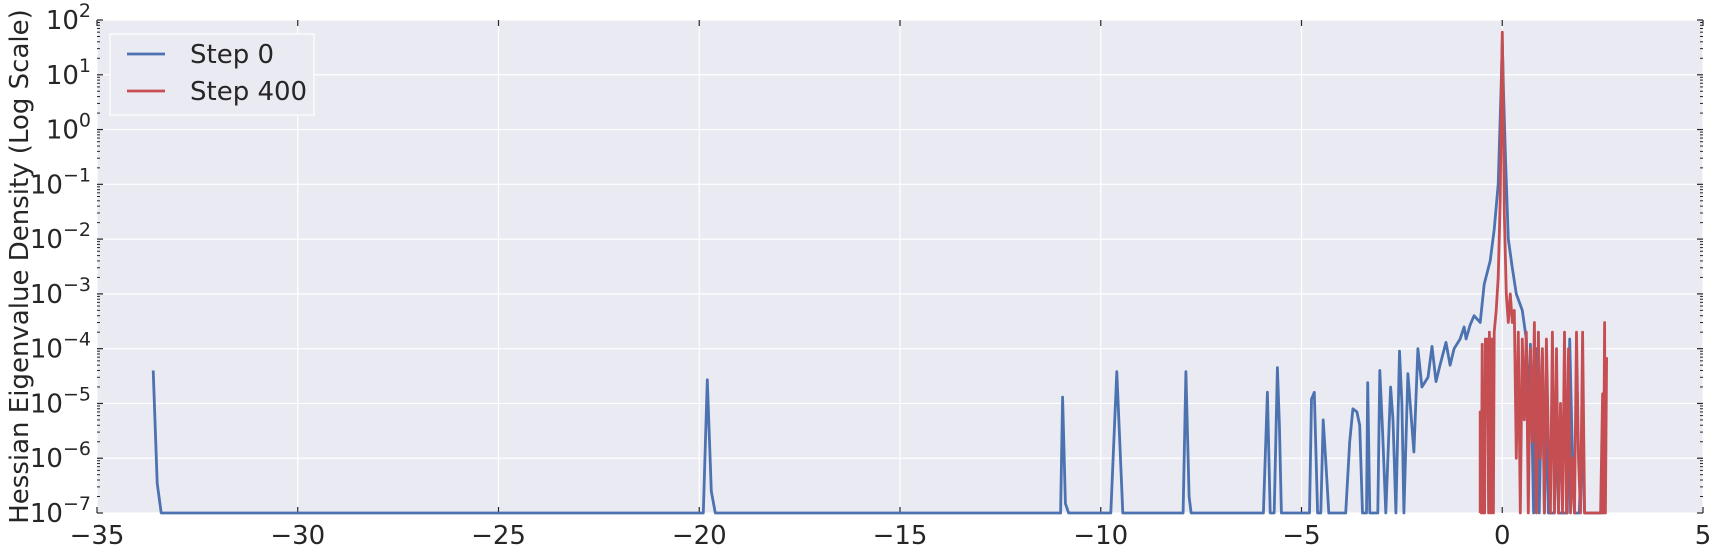 Image resolution: width=1715 pixels, height=553 pixels. What do you see at coordinates (1301, 536) in the screenshot?
I see `x-tick-label: −5` at bounding box center [1301, 536].